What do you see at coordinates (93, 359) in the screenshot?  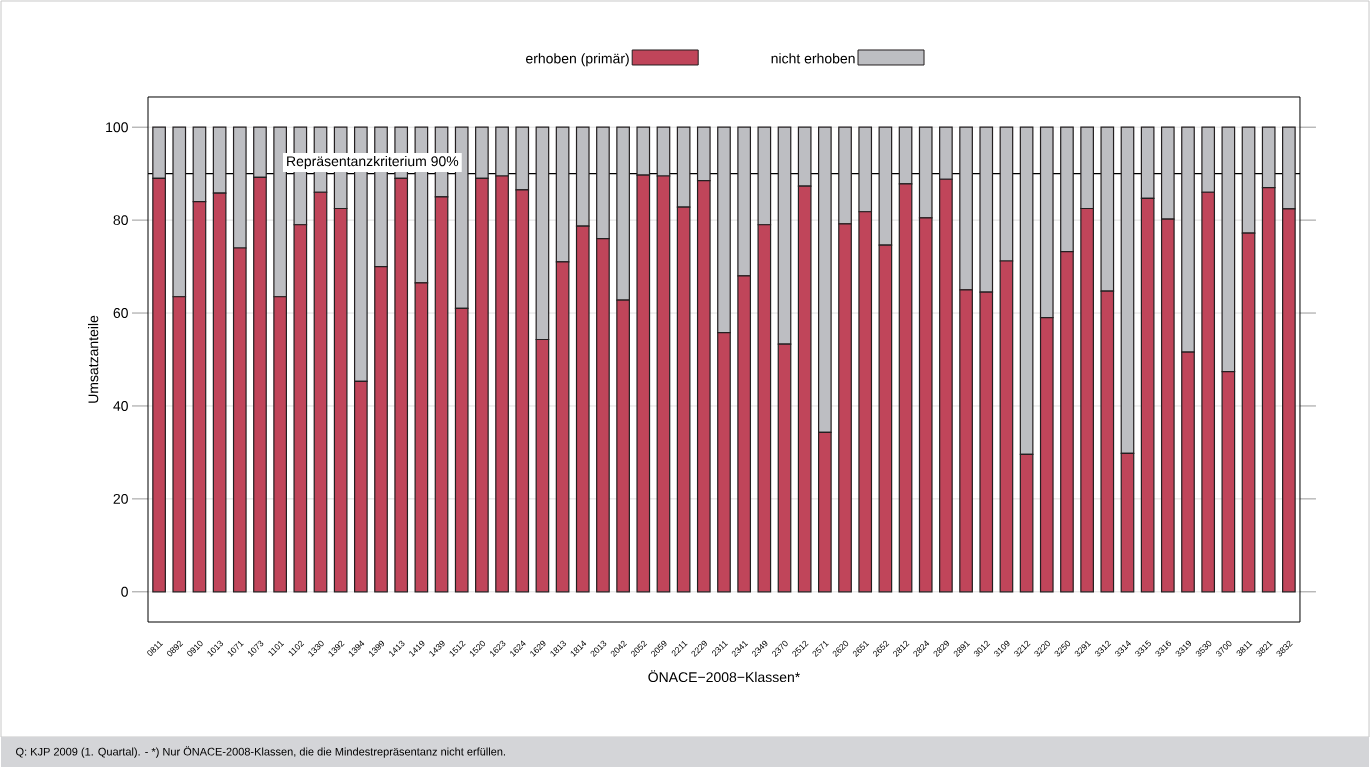 I see `y-axis-title: Umsatzanteile` at bounding box center [93, 359].